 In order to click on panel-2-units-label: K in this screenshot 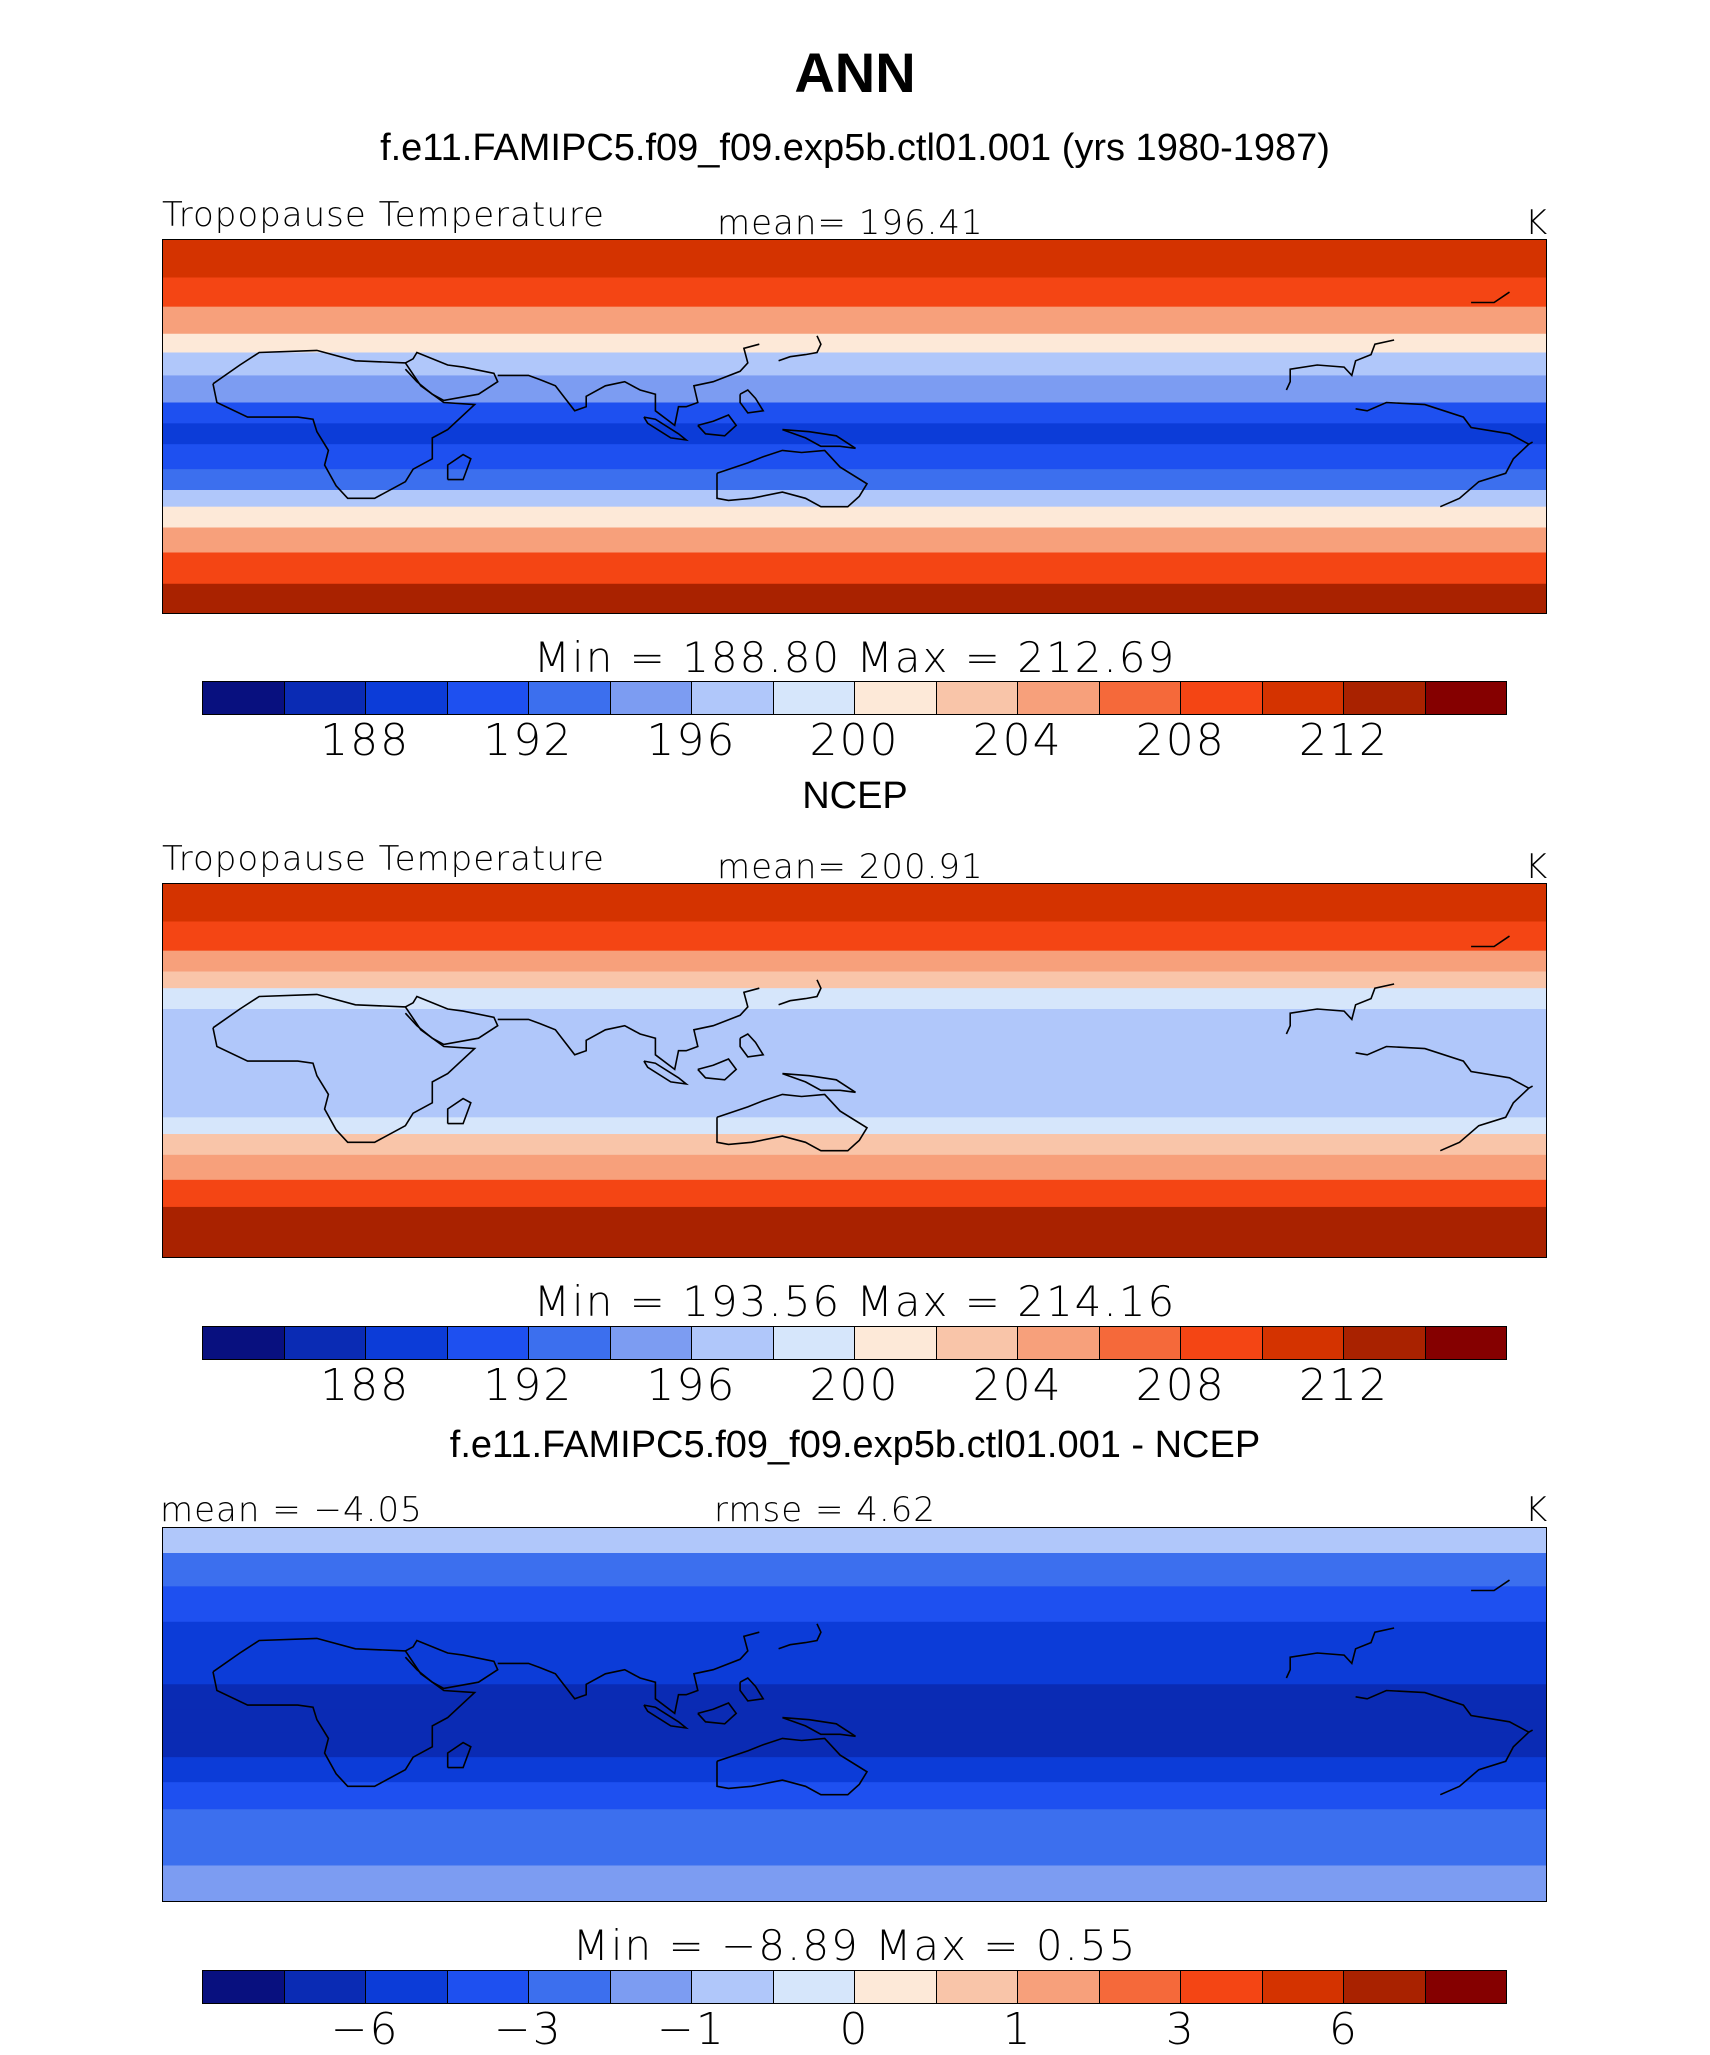, I will do `click(1537, 867)`.